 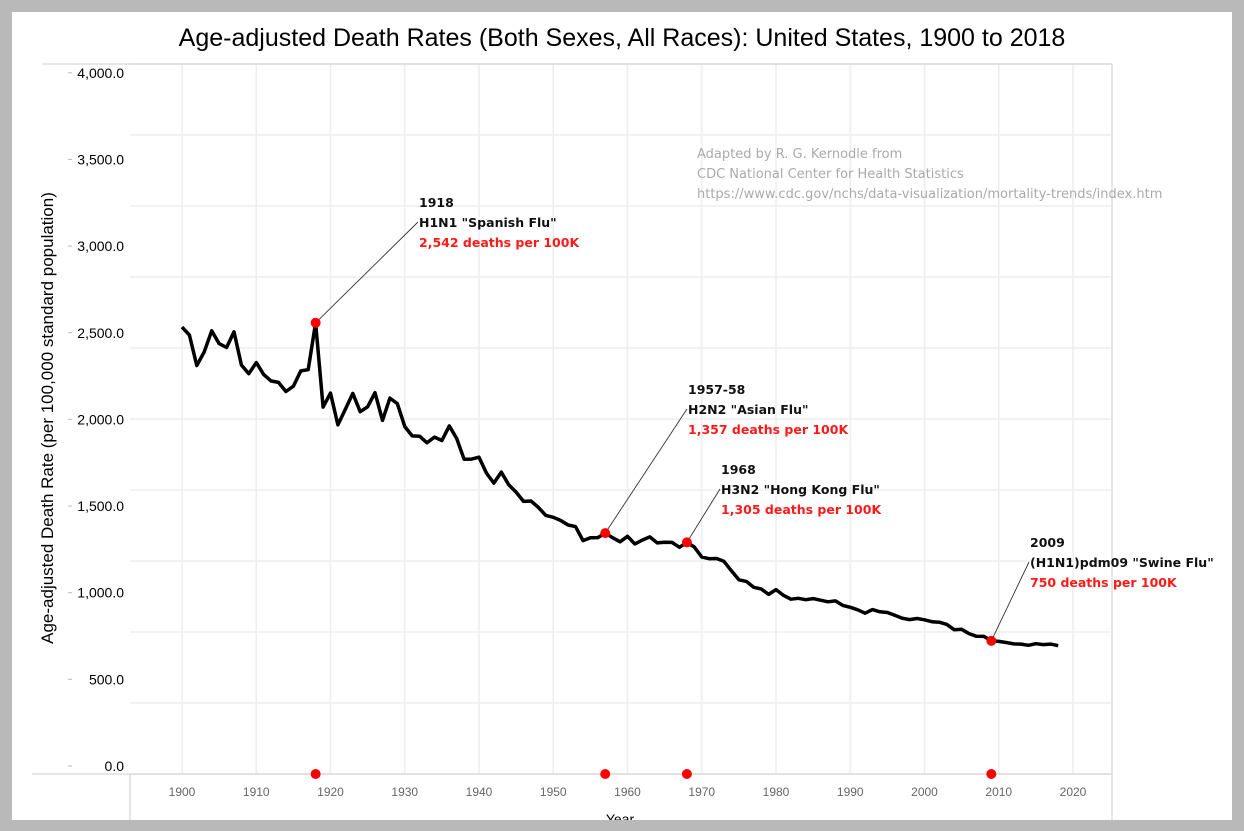 What do you see at coordinates (436, 202) in the screenshot?
I see `annotation-year: 1918` at bounding box center [436, 202].